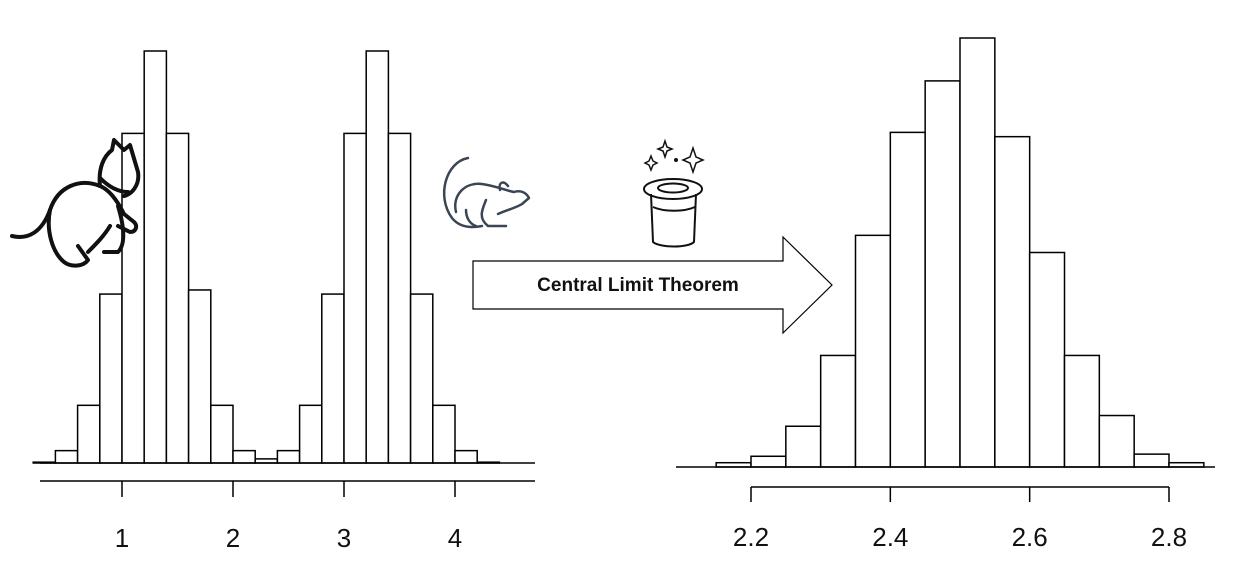  I want to click on normal-tick-label: 2.6, so click(1030, 537).